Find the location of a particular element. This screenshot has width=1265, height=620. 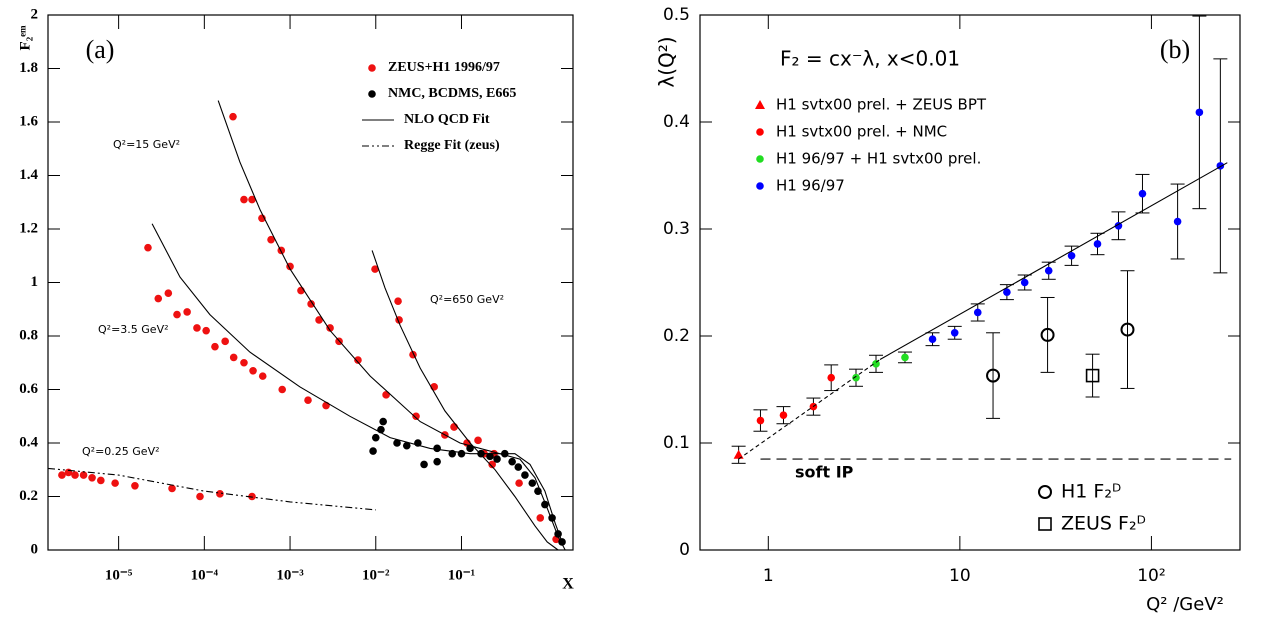

y-axis-label: F₂ᵉᵐ is located at coordinates (25, 38).